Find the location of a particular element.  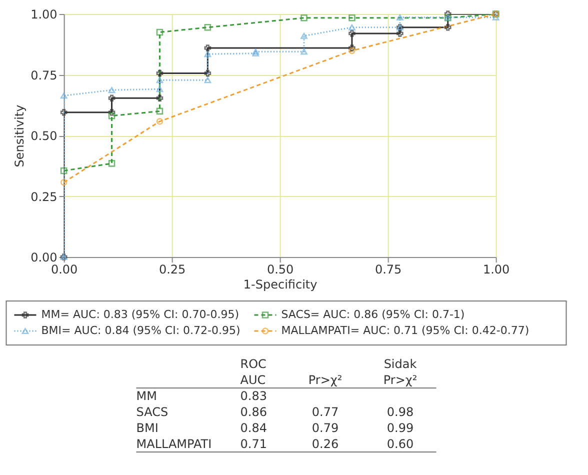

y-tick-label: 1.00 is located at coordinates (44, 15).